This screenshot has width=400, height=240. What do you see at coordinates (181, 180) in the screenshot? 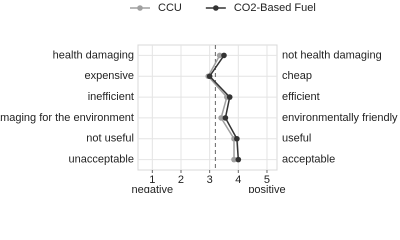
I see `x-tick-label: 2` at bounding box center [181, 180].